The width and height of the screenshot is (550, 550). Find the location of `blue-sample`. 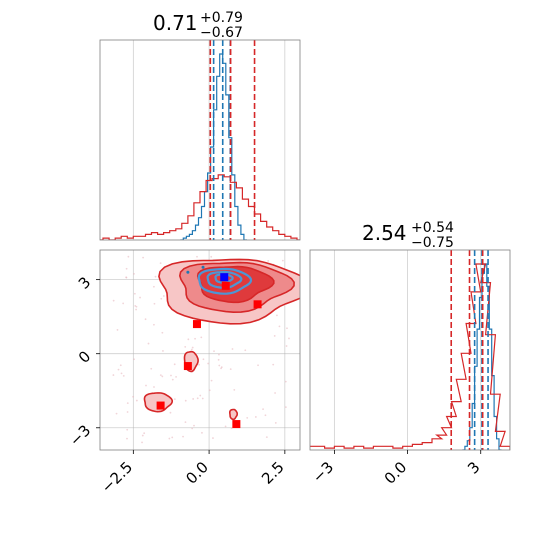

blue-sample is located at coordinates (188, 272).